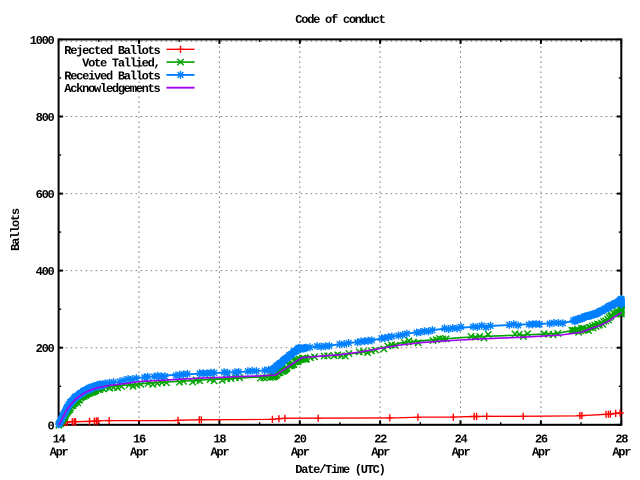 This screenshot has height=480, width=640. What do you see at coordinates (45, 272) in the screenshot?
I see `svg-text: 400` at bounding box center [45, 272].